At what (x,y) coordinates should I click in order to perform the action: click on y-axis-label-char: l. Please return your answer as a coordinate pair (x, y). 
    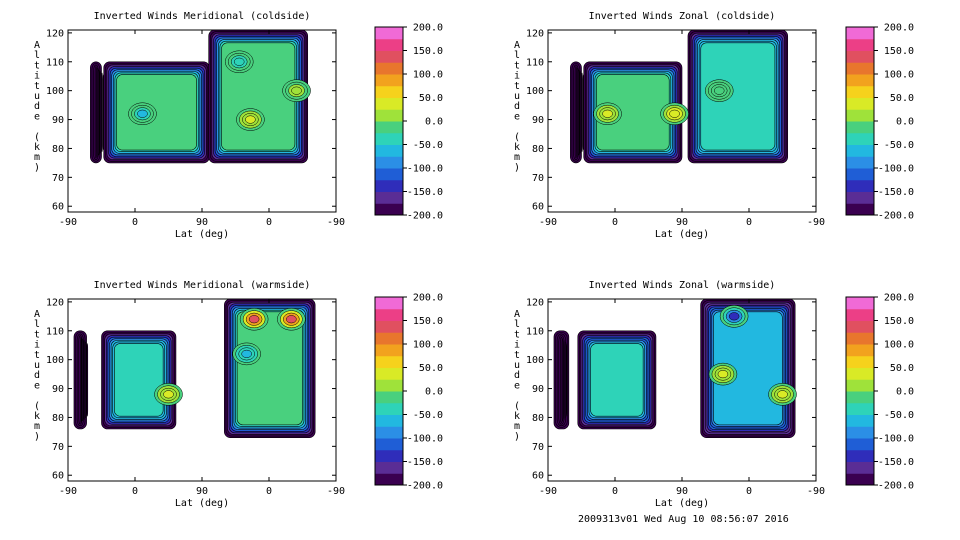
    Looking at the image, I should click on (517, 55).